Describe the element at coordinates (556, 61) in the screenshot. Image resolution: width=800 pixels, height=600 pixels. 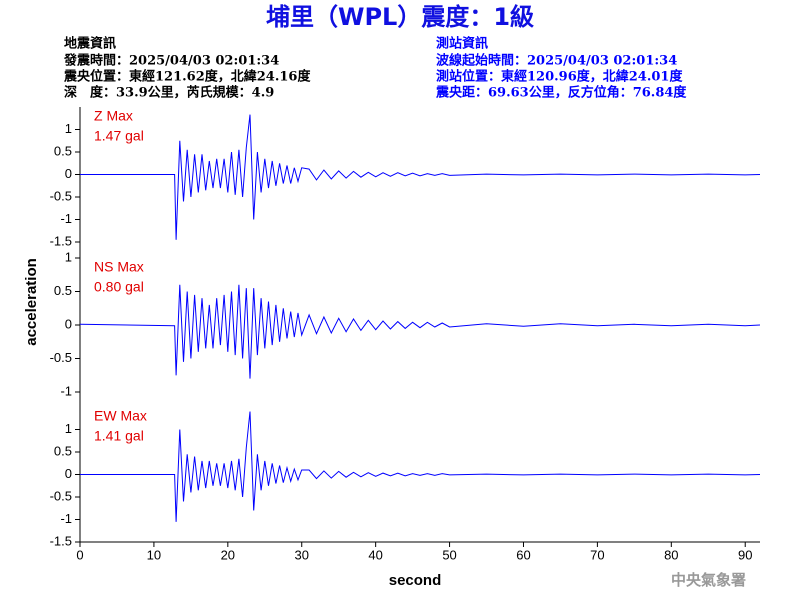
I see `station-info: 波線起始時間：2025/04/03 02:01:34` at that location.